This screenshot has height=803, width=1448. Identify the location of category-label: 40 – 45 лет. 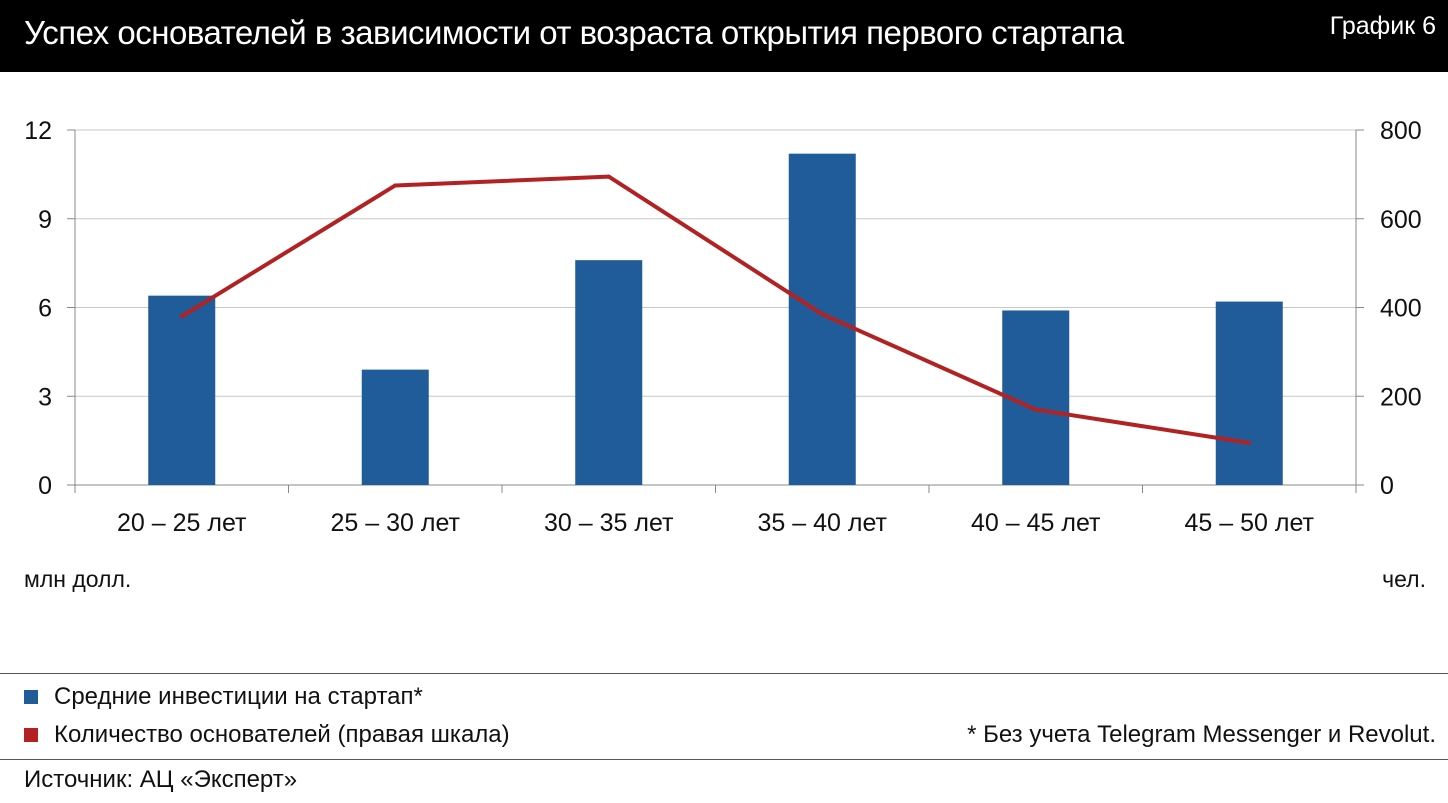
(1036, 523).